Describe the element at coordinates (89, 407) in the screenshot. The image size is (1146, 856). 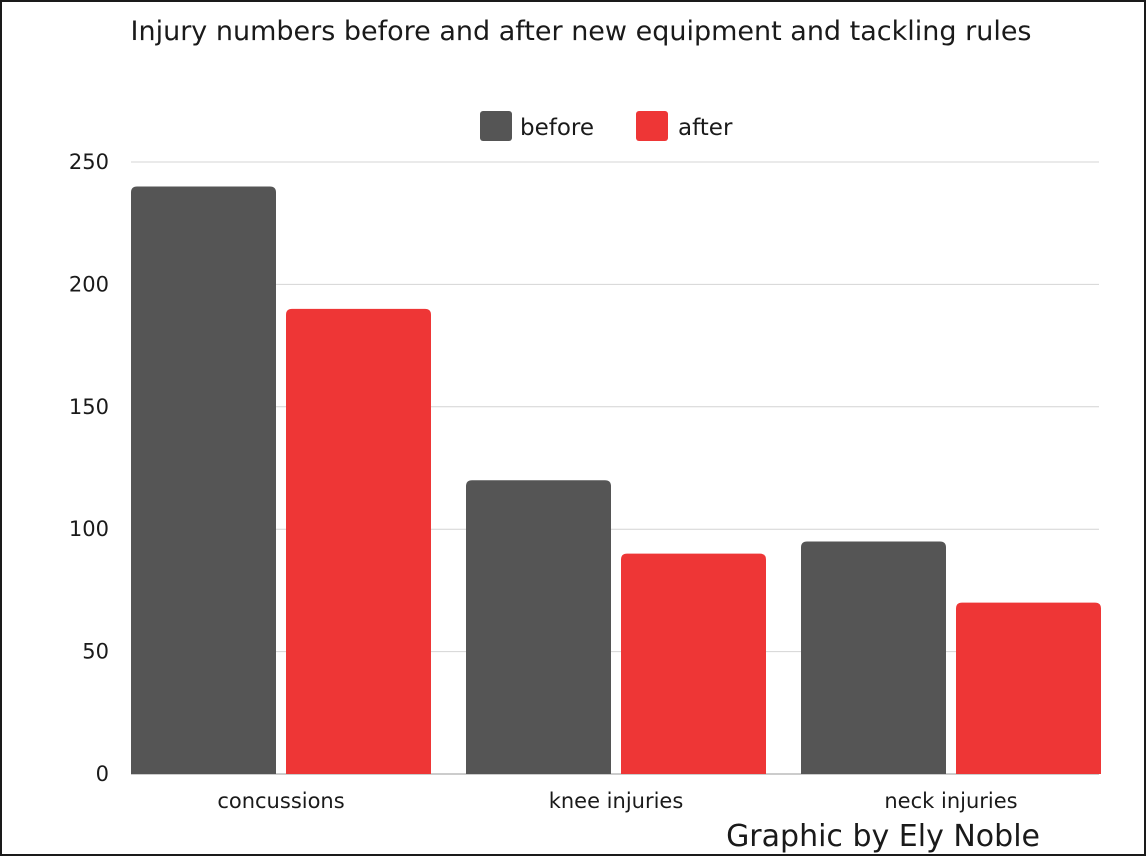
I see `y-tick-label: 150` at that location.